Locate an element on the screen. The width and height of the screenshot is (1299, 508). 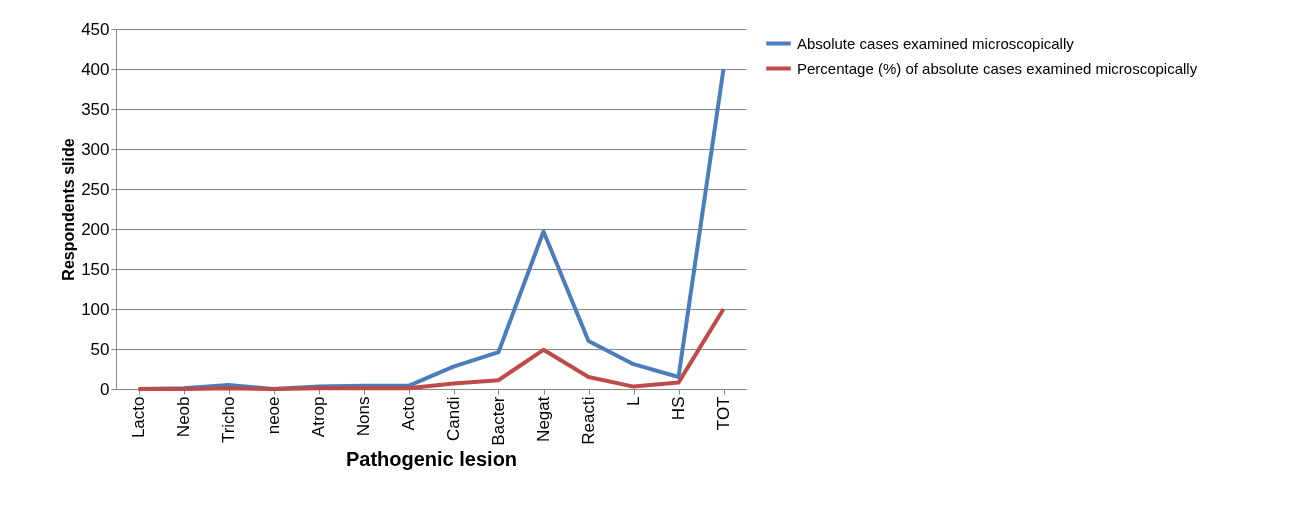
y-axis-title: Respondents slide is located at coordinates (69, 209).